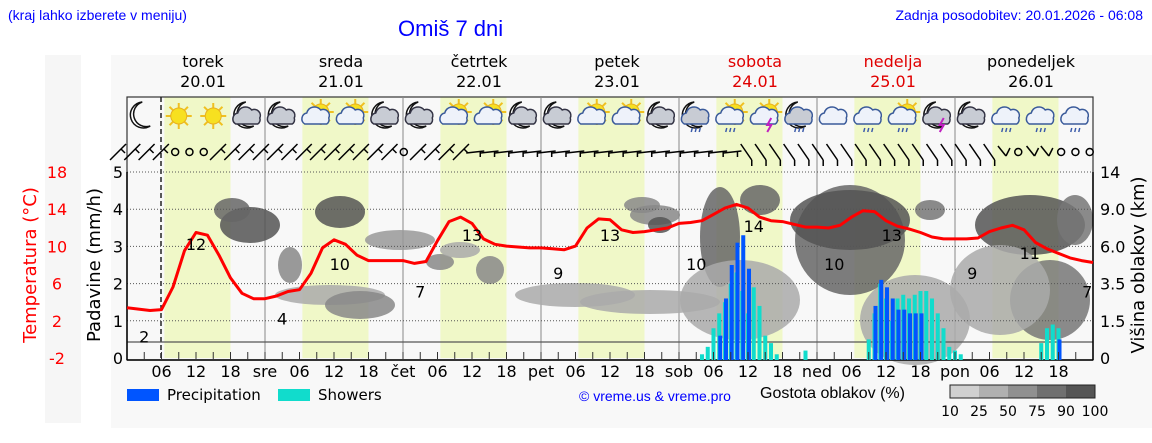  I want to click on cloud-height-tick: 14, so click(1110, 172).